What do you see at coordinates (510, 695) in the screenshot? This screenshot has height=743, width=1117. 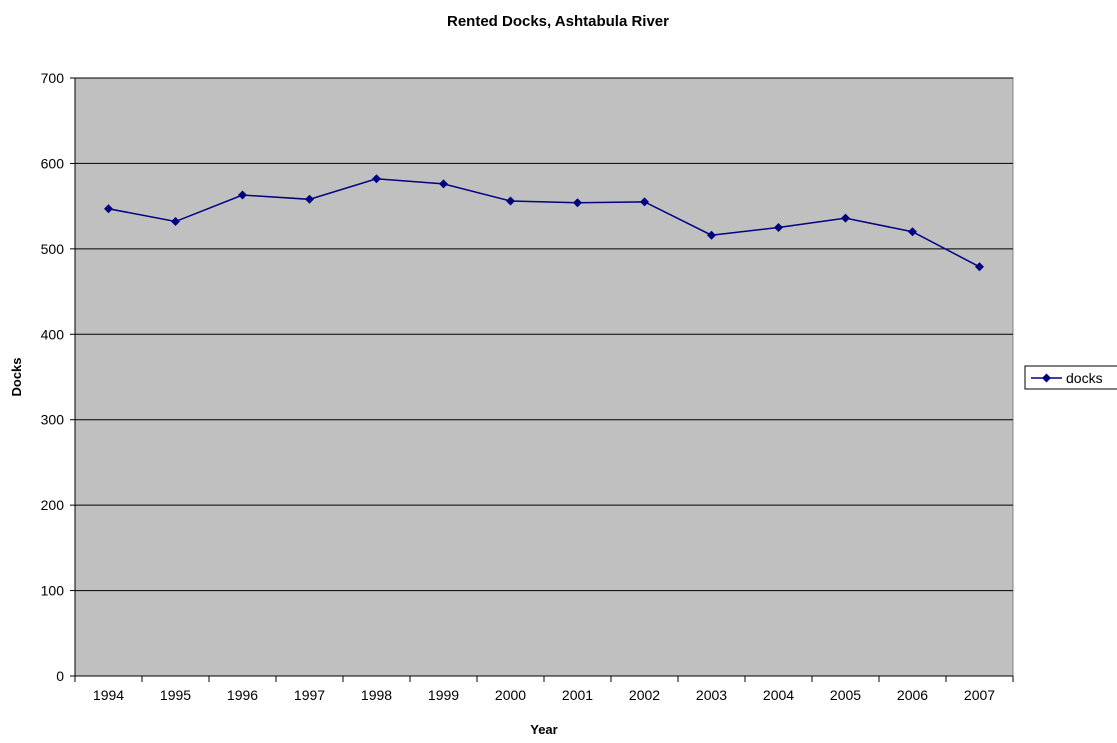 I see `x-tick-label-2000: 2000` at bounding box center [510, 695].